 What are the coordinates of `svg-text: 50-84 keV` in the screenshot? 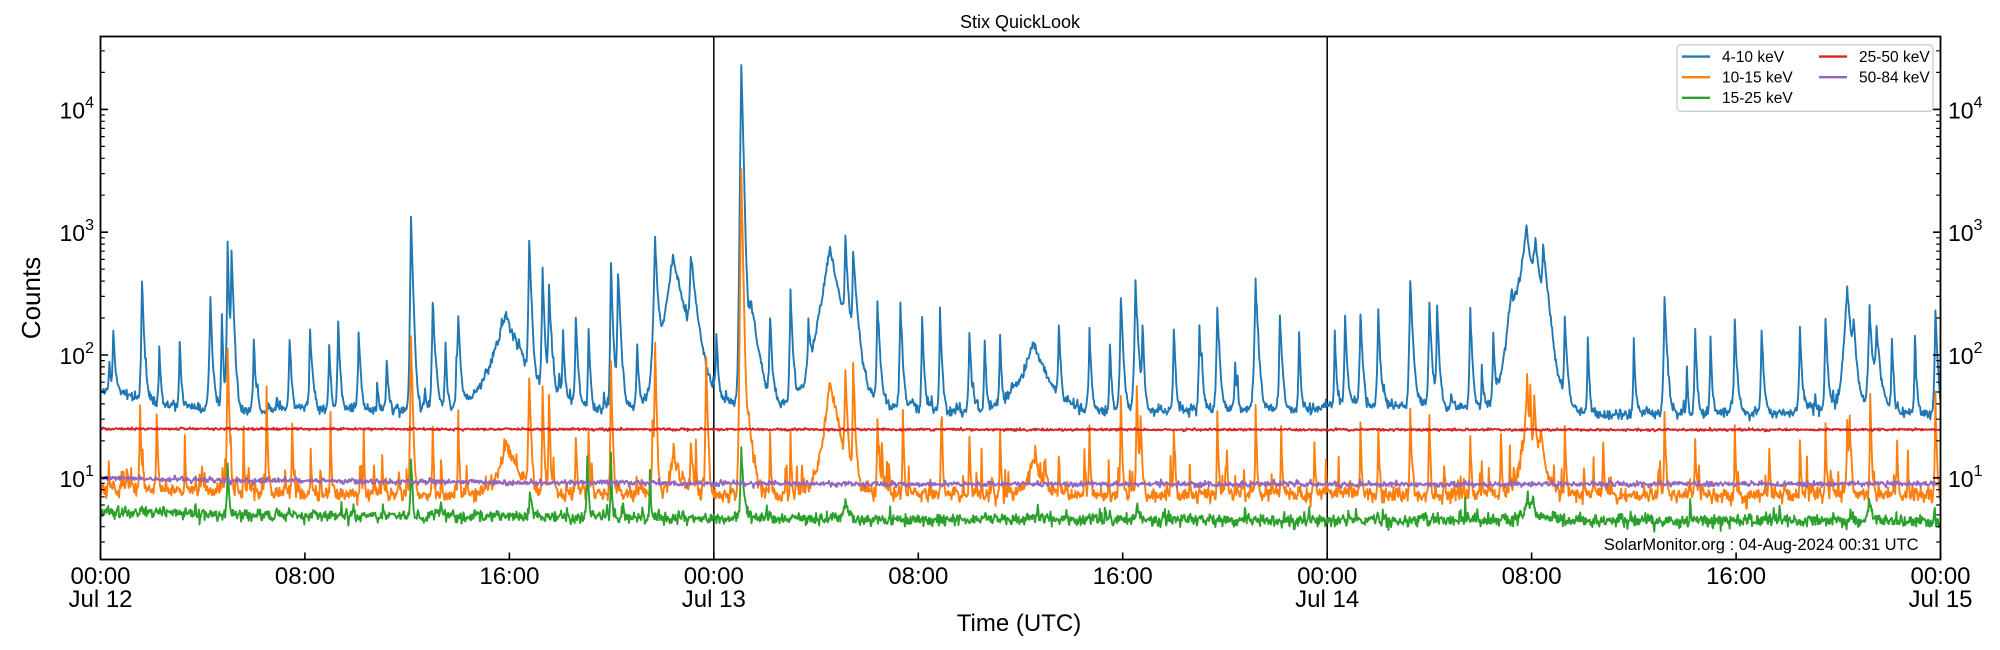 It's located at (1894, 78).